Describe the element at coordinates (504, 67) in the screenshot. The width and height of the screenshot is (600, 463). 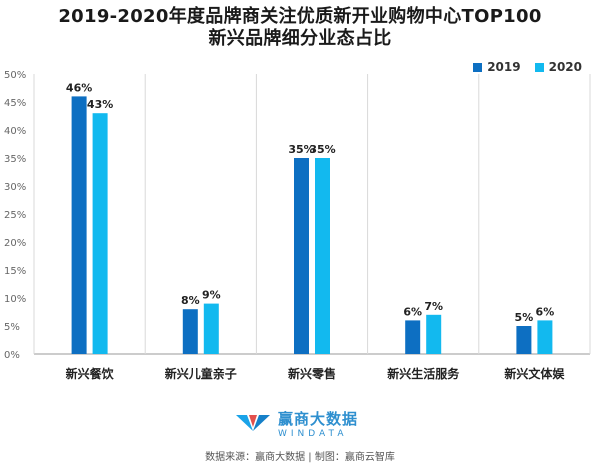
I see `legend-label-2019: 2019` at that location.